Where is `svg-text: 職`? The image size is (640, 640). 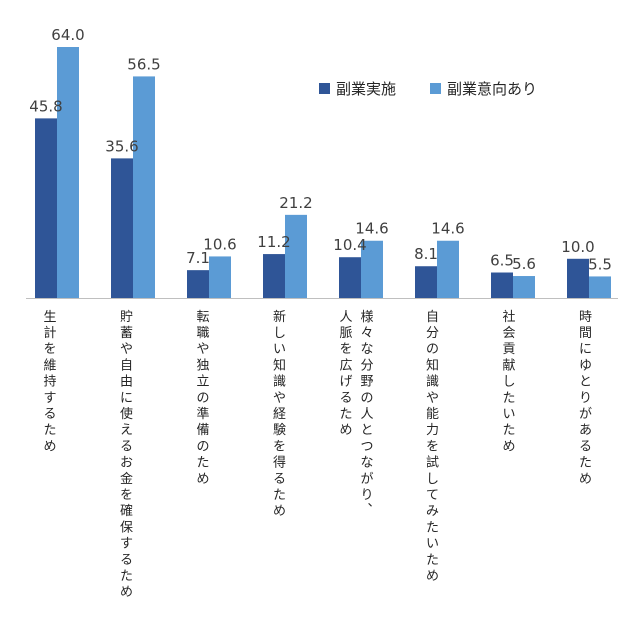 svg-text: 職 is located at coordinates (202, 333).